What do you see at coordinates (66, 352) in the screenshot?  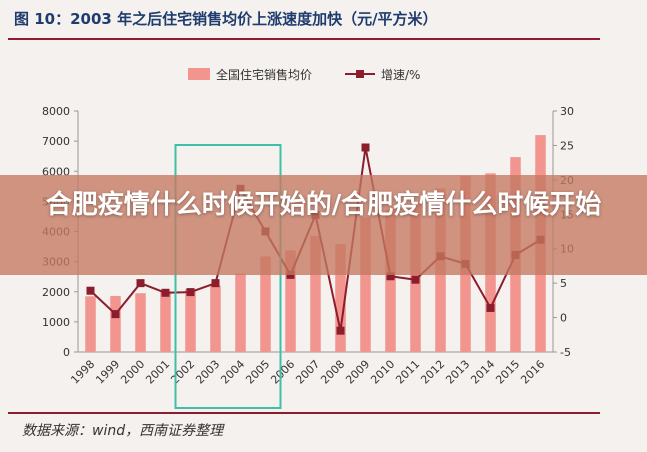 I see `left-tick-label: 0` at bounding box center [66, 352].